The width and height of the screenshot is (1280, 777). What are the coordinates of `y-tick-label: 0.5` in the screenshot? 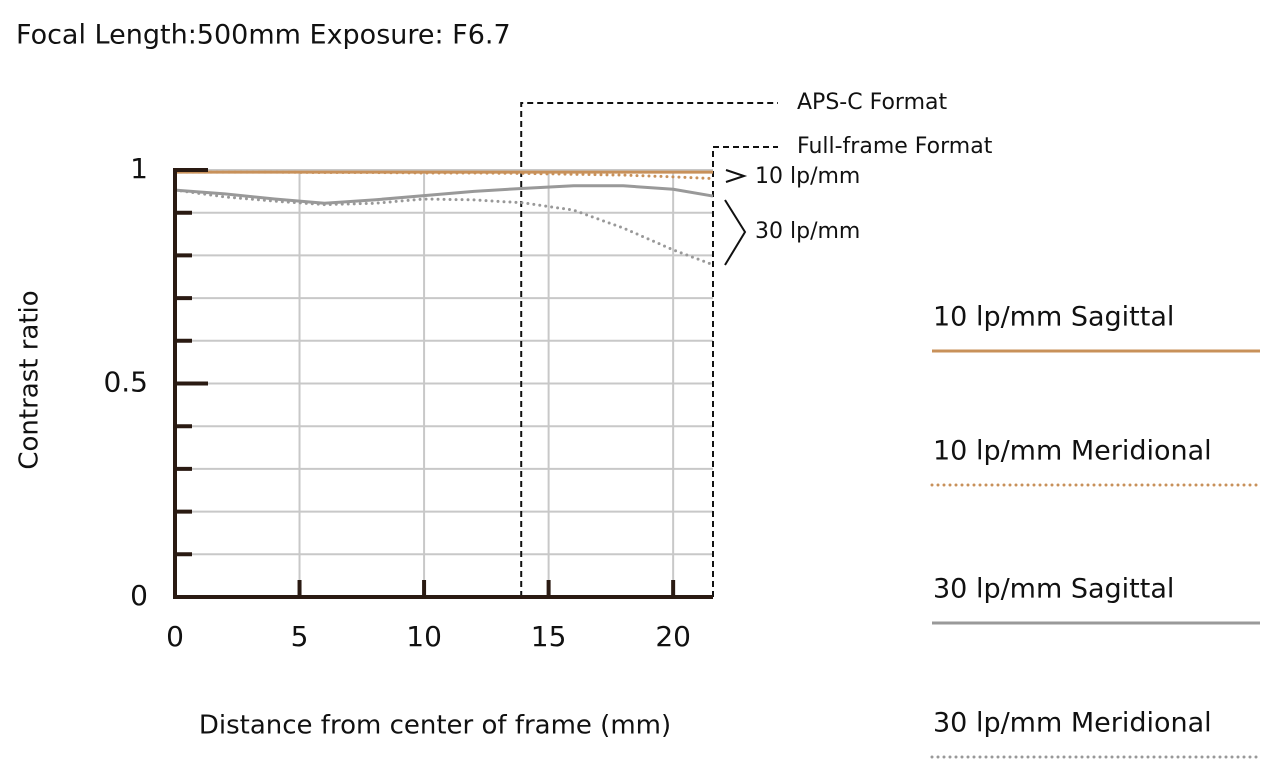 It's located at (125, 382).